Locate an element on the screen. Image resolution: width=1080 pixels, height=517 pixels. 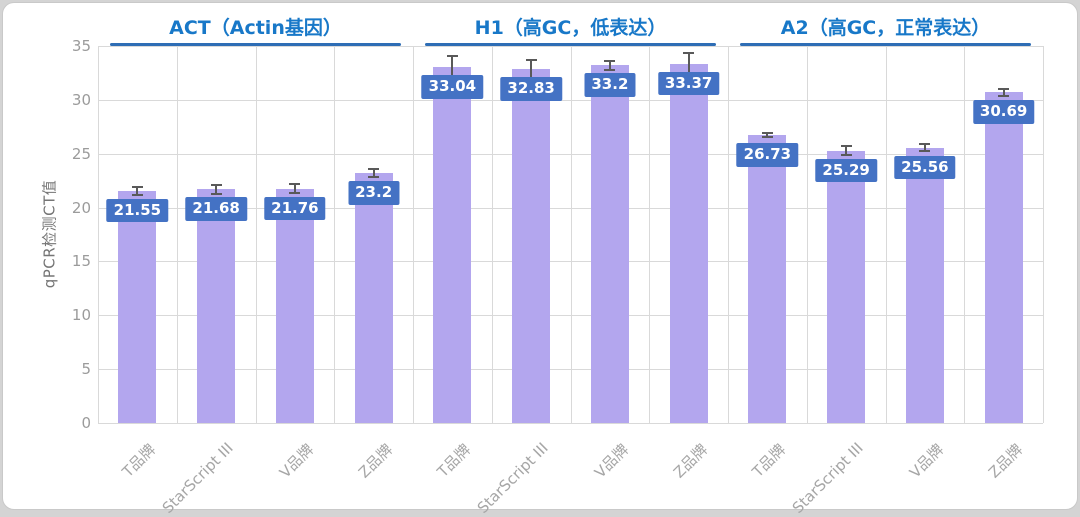
bar-value-label: 33.2 is located at coordinates (610, 85).